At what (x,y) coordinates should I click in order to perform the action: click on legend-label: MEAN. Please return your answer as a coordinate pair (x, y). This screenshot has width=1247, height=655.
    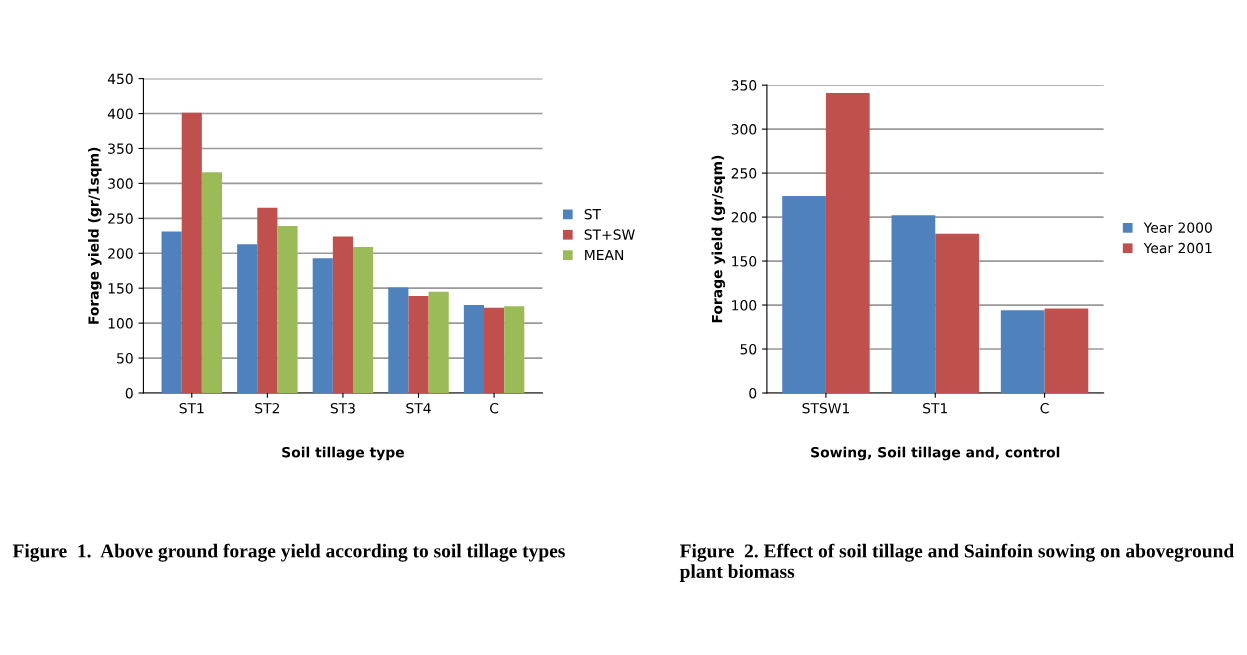
    Looking at the image, I should click on (604, 255).